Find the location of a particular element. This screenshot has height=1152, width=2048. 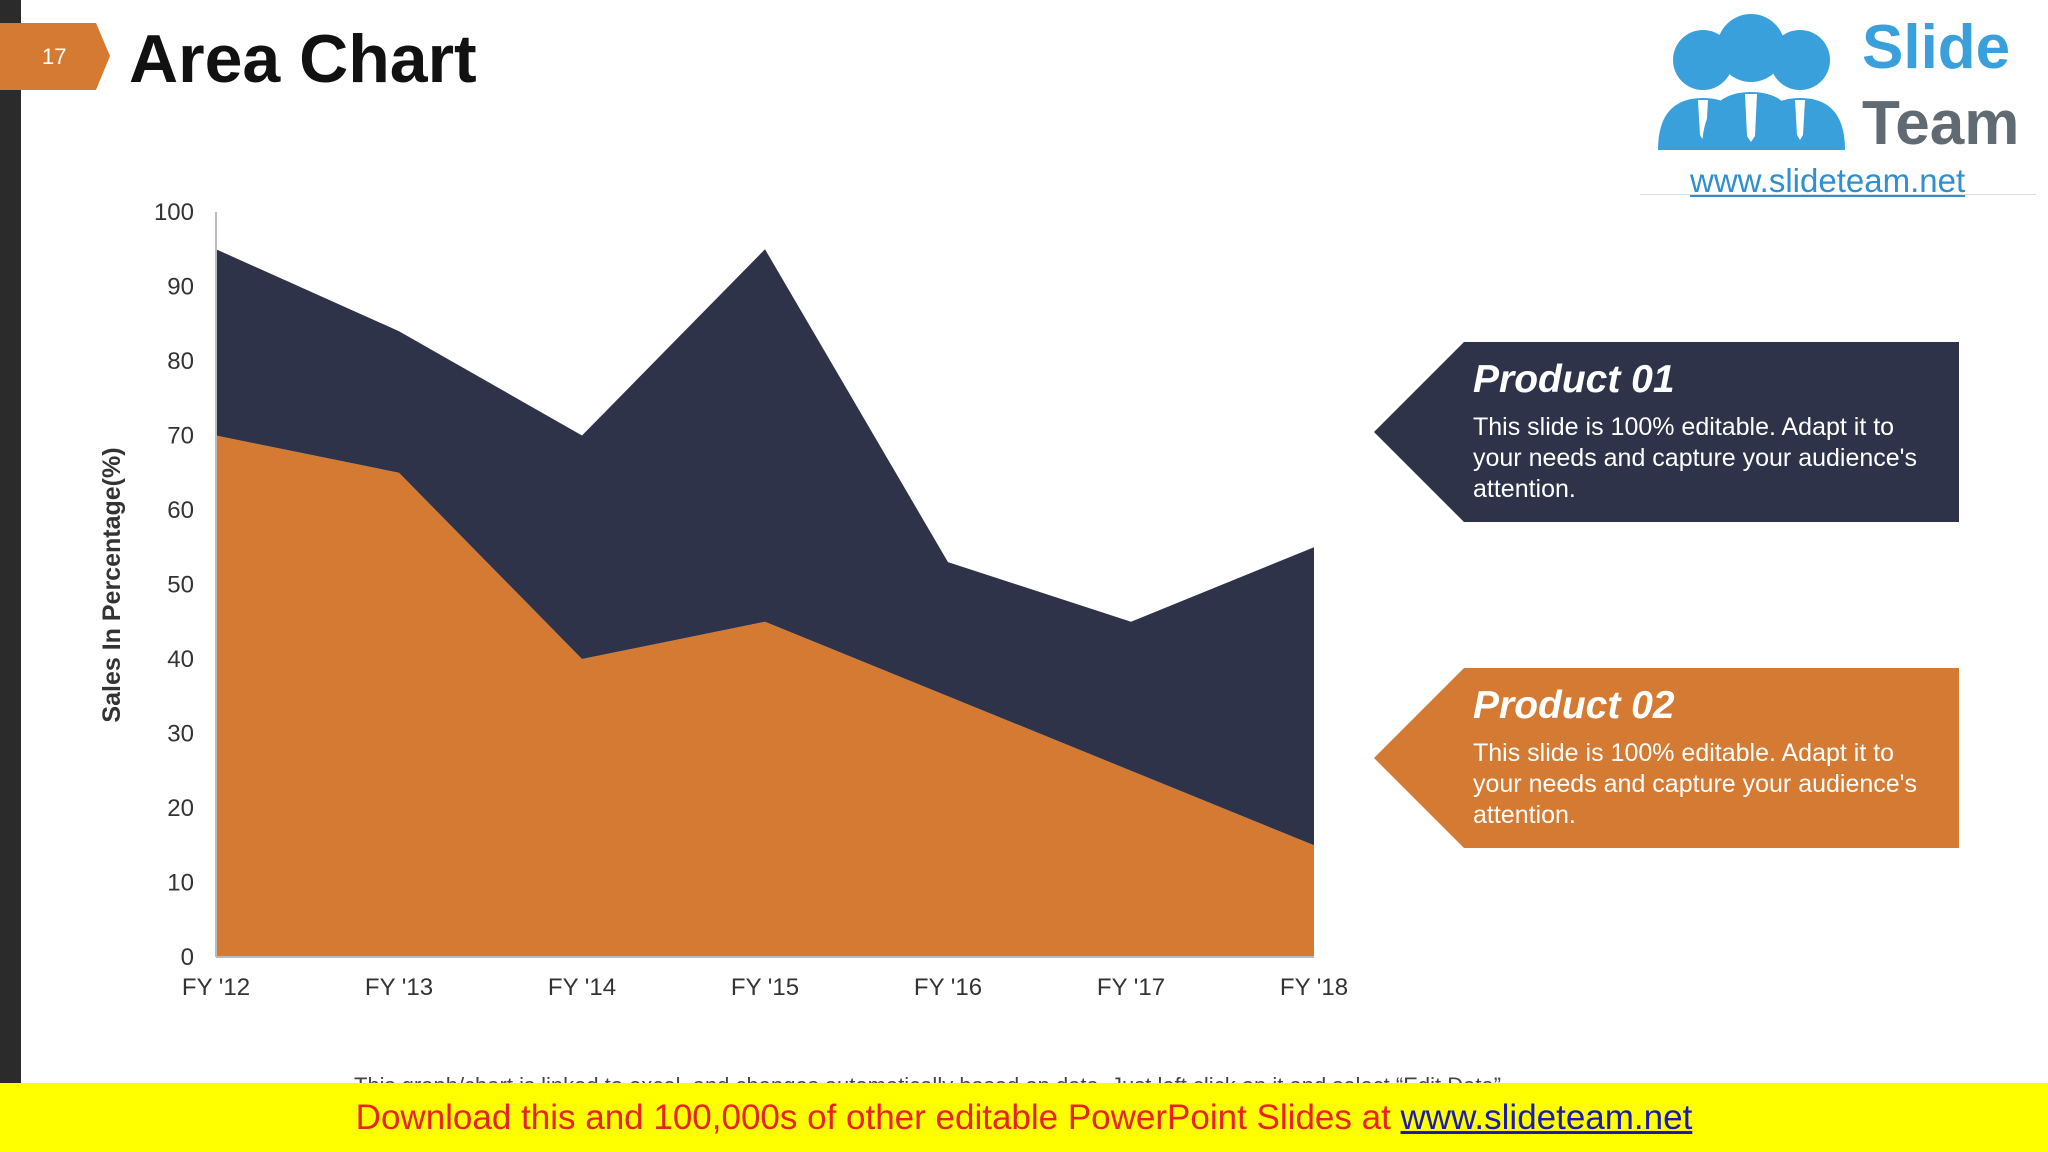

page-number: 17 is located at coordinates (54, 56).